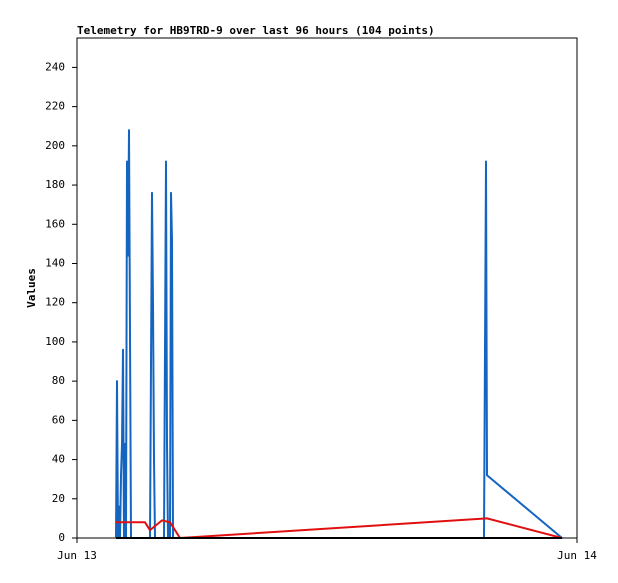 Image resolution: width=618 pixels, height=583 pixels. What do you see at coordinates (58, 498) in the screenshot?
I see `y-tick-label: 20` at bounding box center [58, 498].